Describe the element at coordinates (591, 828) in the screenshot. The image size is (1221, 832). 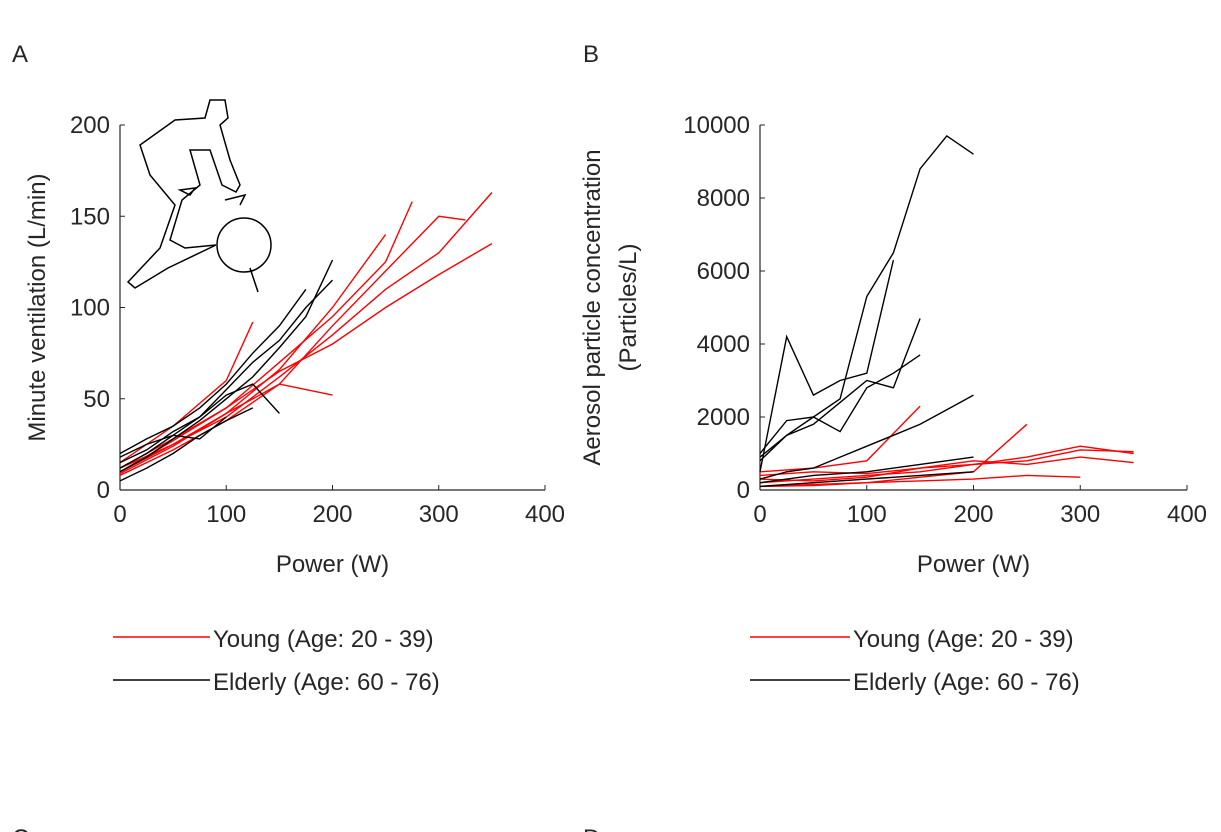
I see `panel-letter: D` at that location.